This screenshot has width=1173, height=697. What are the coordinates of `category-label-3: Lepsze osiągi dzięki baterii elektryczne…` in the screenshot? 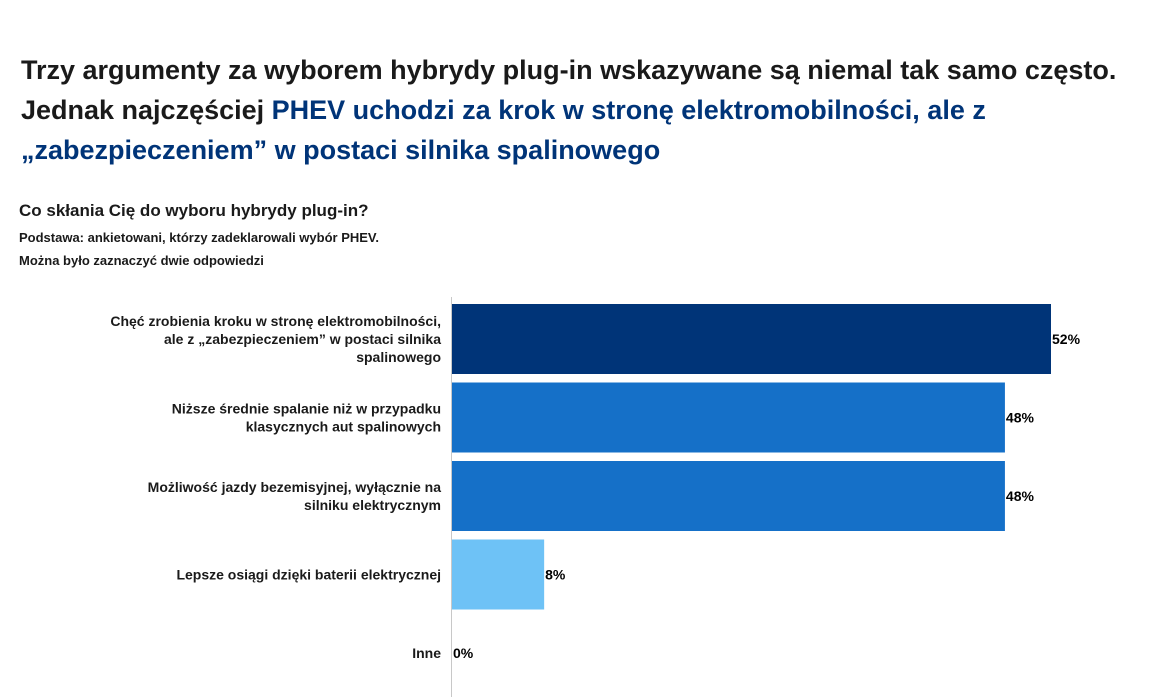 It's located at (308, 575).